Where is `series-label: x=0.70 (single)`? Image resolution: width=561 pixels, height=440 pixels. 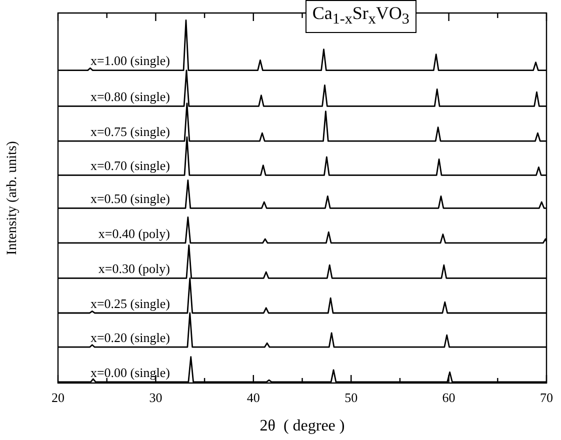 series-label: x=0.70 (single) is located at coordinates (130, 166).